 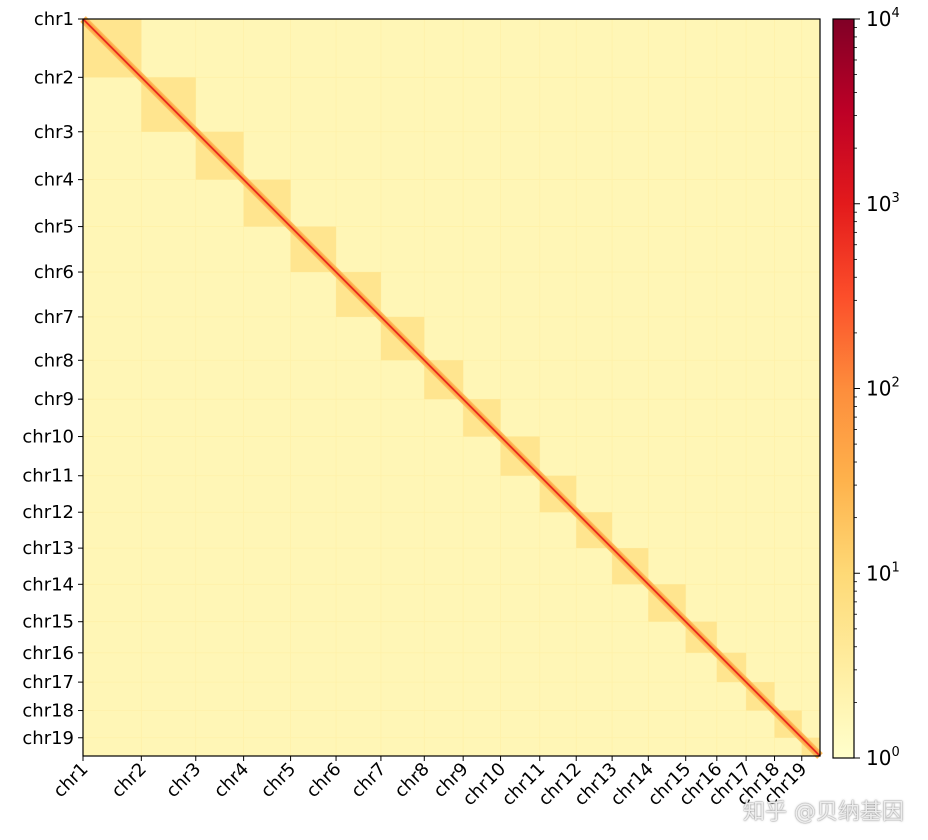 What do you see at coordinates (323, 780) in the screenshot?
I see `x-tick-label: chr6` at bounding box center [323, 780].